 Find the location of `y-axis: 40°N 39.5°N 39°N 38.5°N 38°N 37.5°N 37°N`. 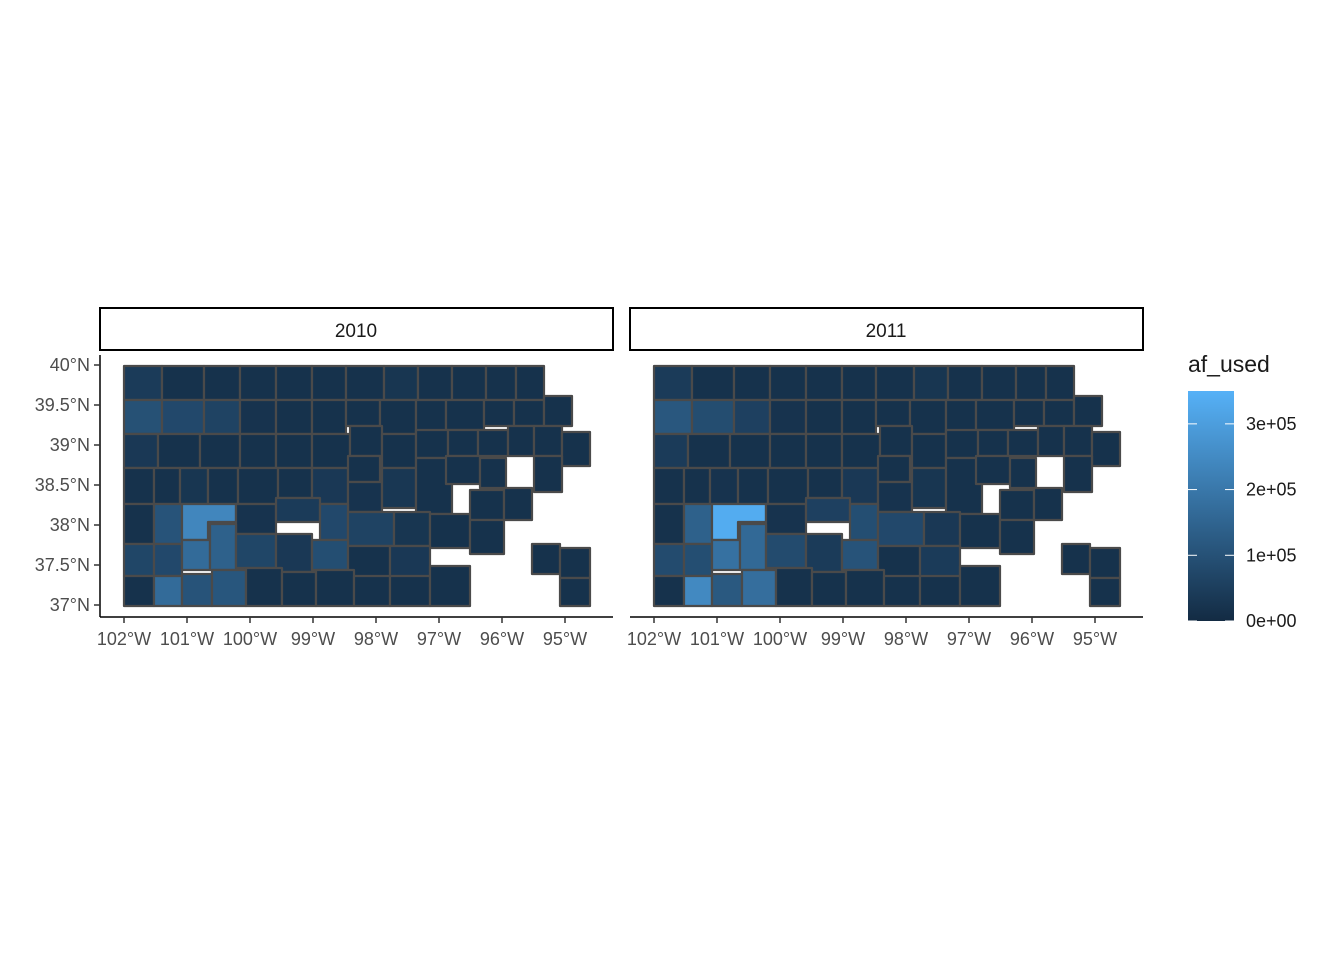

y-axis: 40°N 39.5°N 39°N 38.5°N 38°N 37.5°N 37°N is located at coordinates (68, 486).